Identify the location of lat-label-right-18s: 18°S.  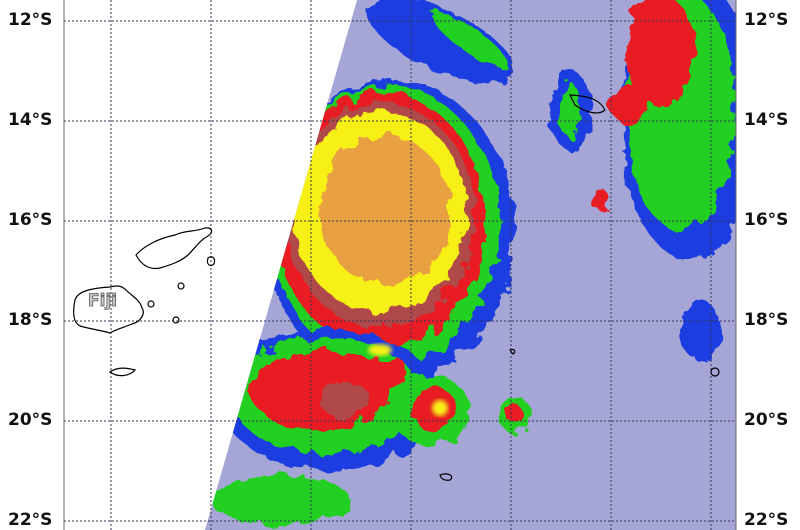
(766, 320).